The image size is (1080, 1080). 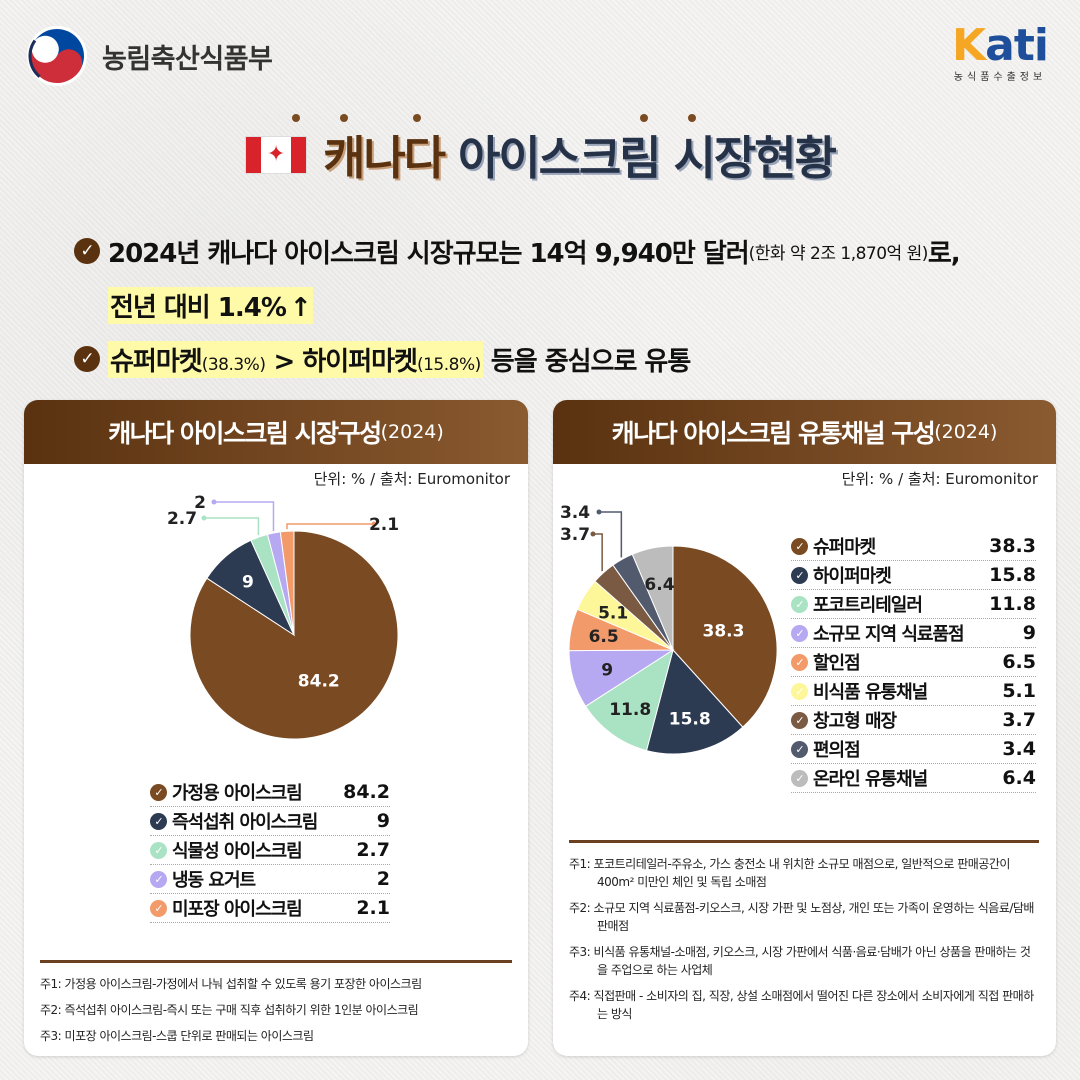 I want to click on legend-value: 11.8, so click(x=1012, y=604).